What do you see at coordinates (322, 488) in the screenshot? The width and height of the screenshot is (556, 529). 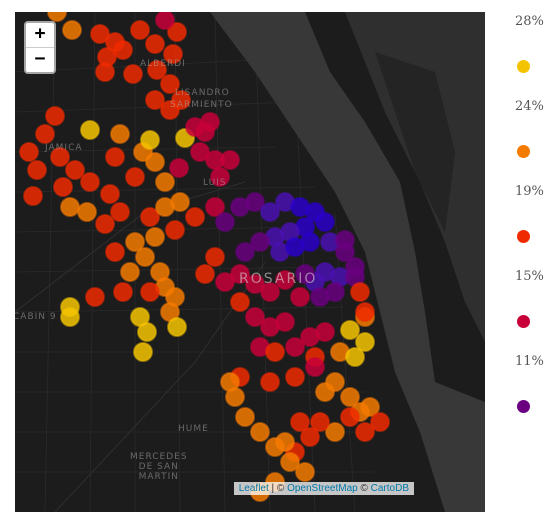 I see `openstreetmap-link: OpenStreetMap` at bounding box center [322, 488].